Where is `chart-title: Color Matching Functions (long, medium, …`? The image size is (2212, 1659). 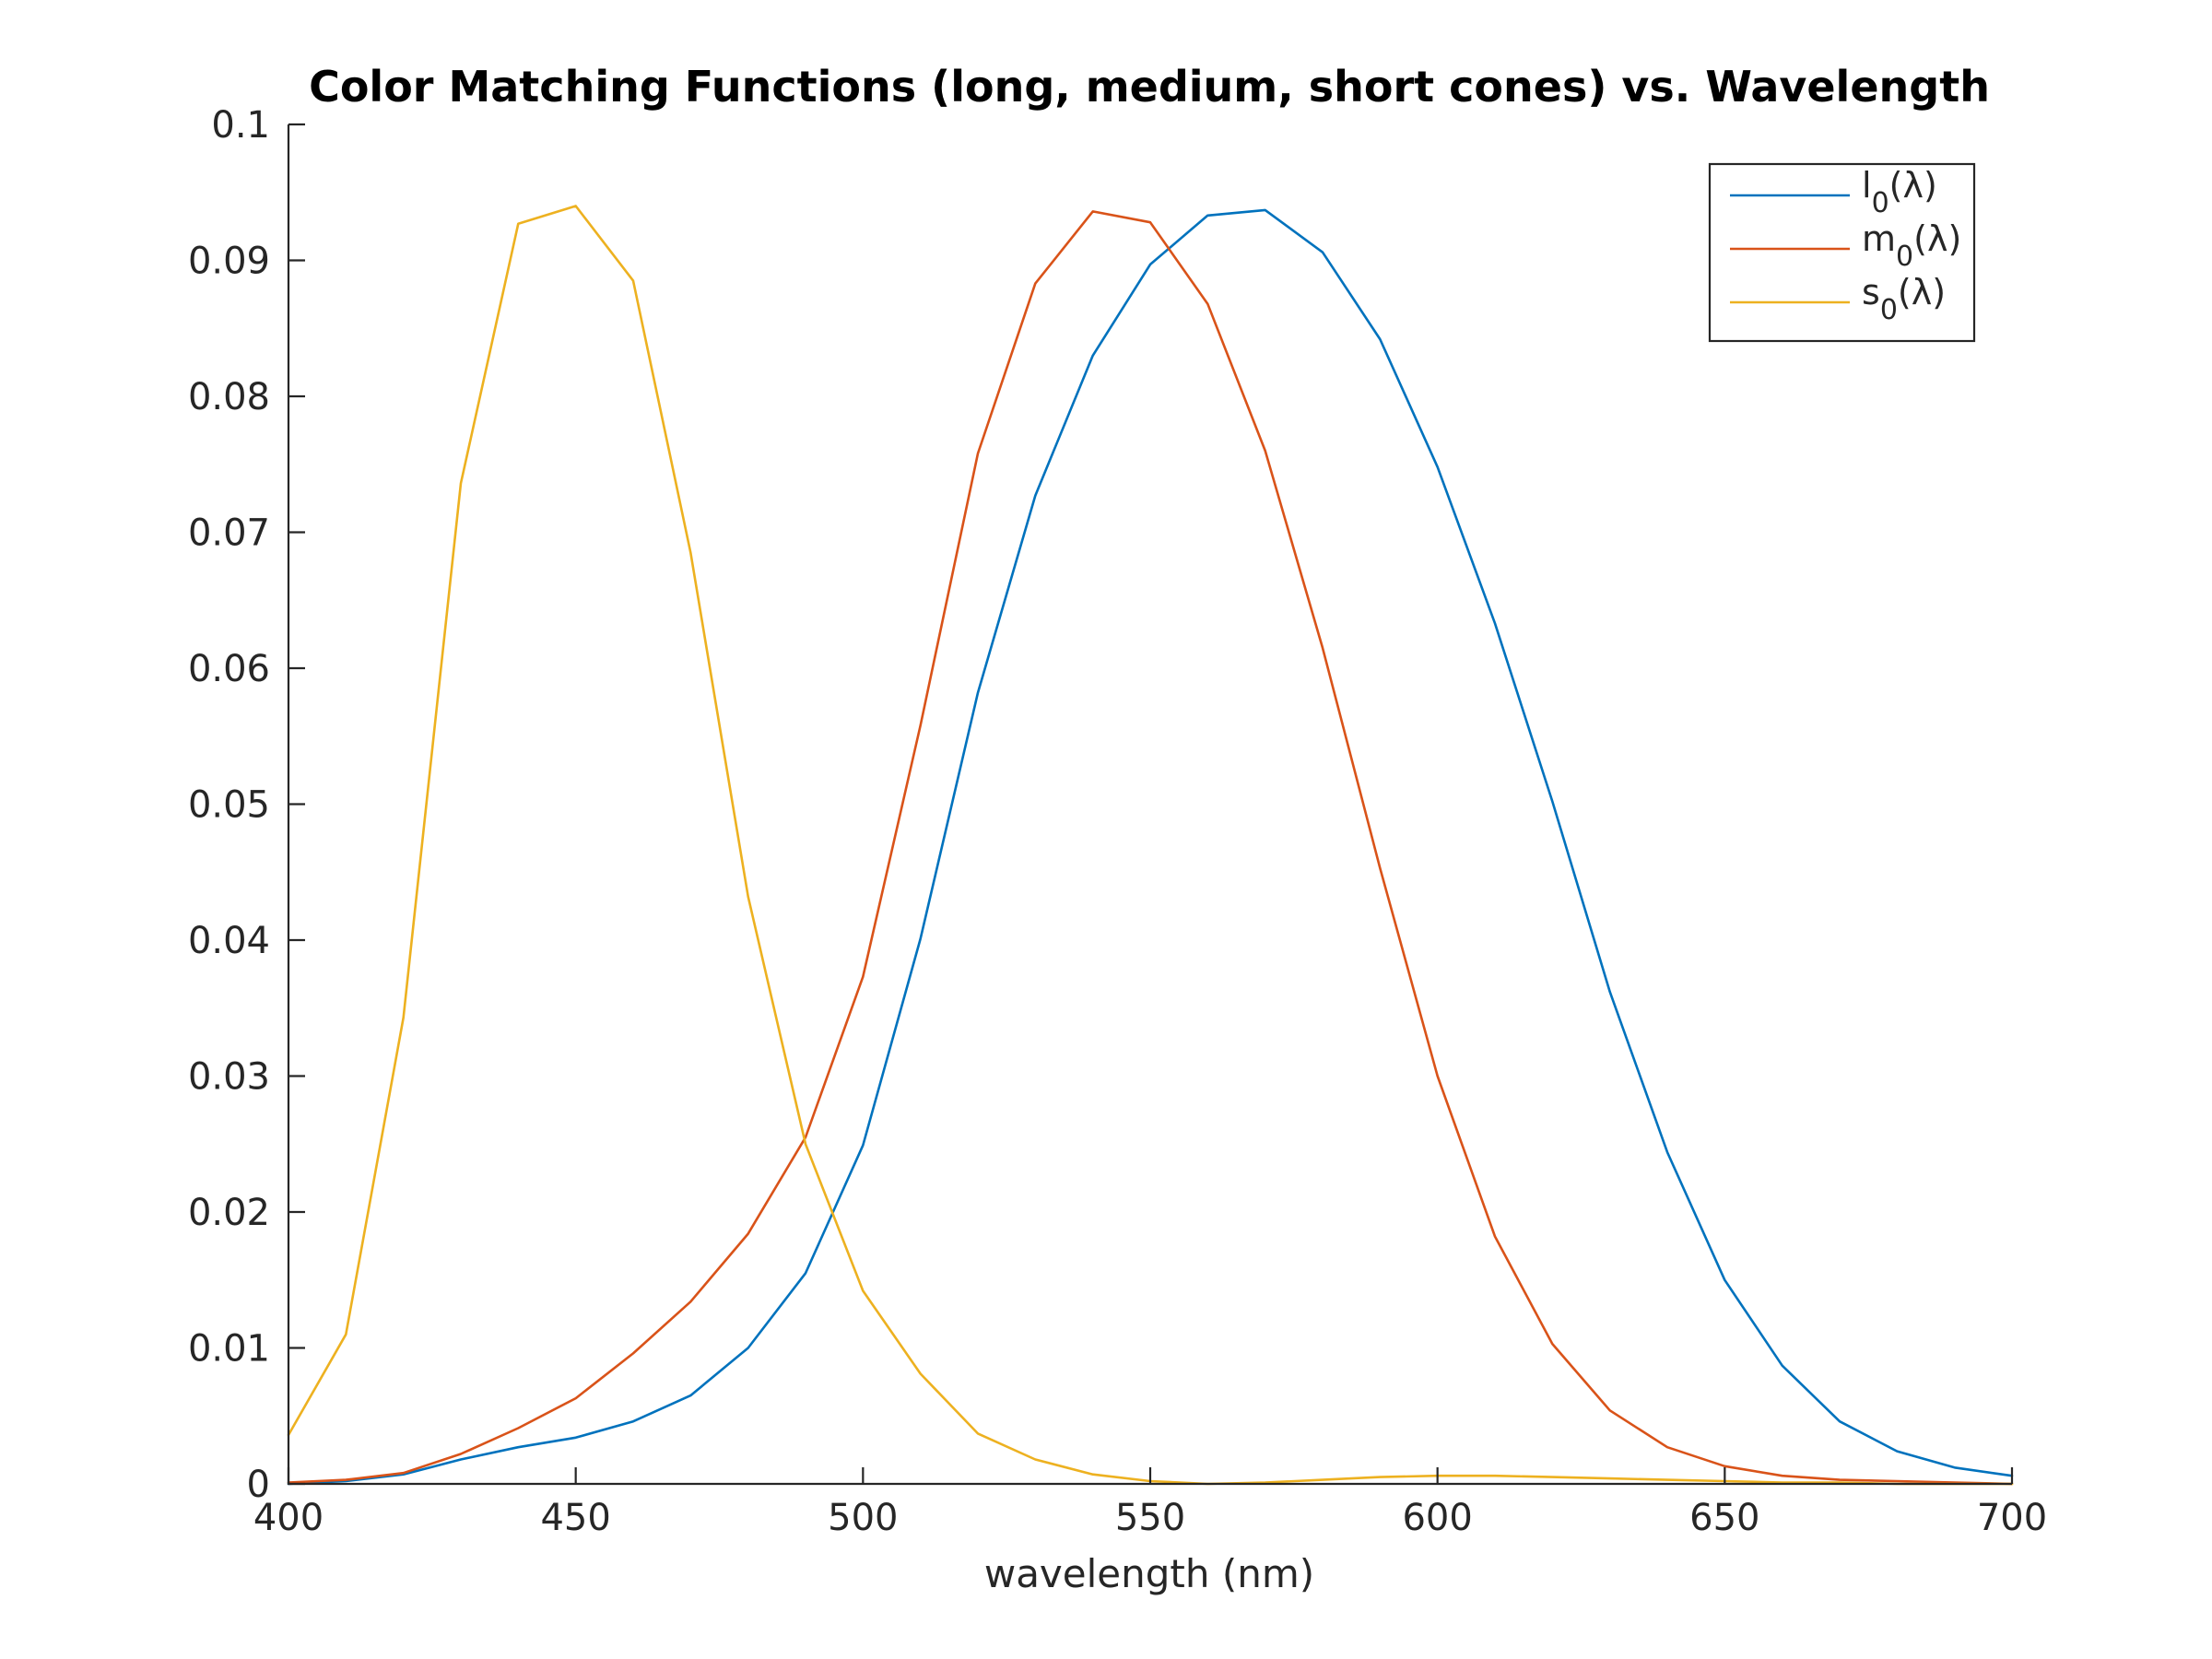 chart-title: Color Matching Functions (long, medium, … is located at coordinates (1149, 87).